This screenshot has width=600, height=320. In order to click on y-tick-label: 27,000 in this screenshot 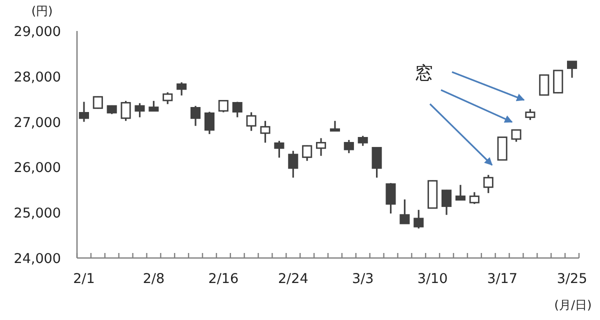, I will do `click(37, 122)`.